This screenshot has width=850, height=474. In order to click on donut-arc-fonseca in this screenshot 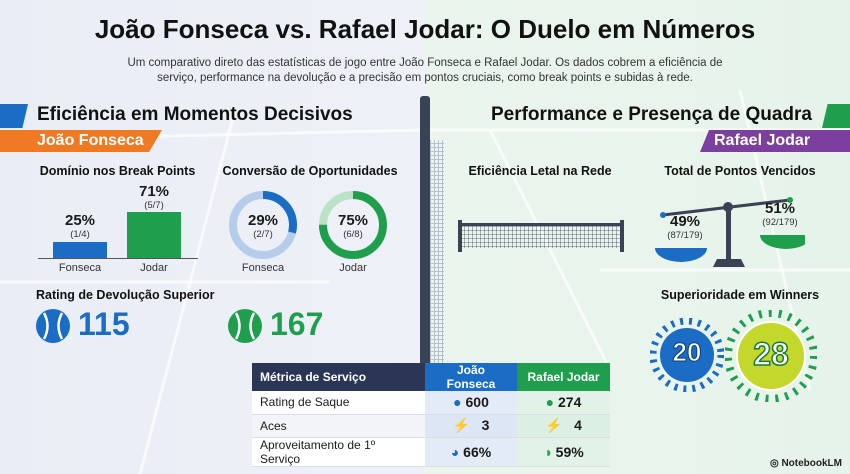, I will do `click(263, 225)`.